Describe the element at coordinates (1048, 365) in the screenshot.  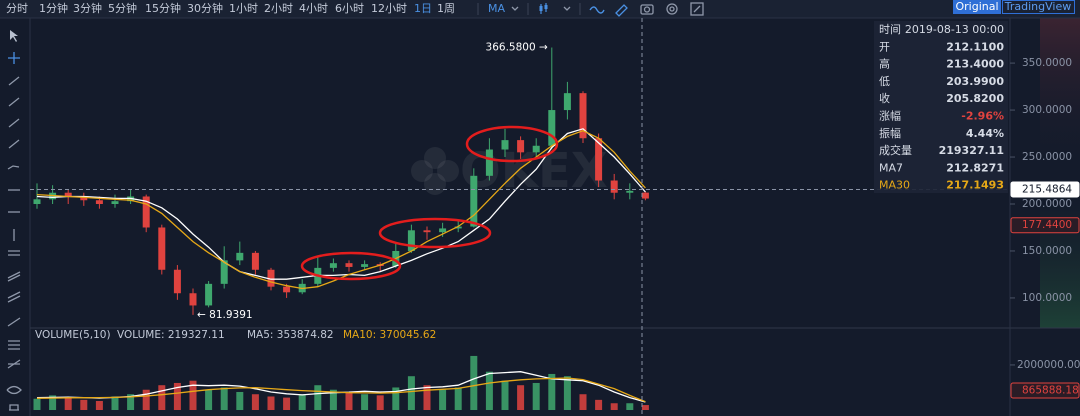
I see `y-tick-label: 2000000.0000` at that location.